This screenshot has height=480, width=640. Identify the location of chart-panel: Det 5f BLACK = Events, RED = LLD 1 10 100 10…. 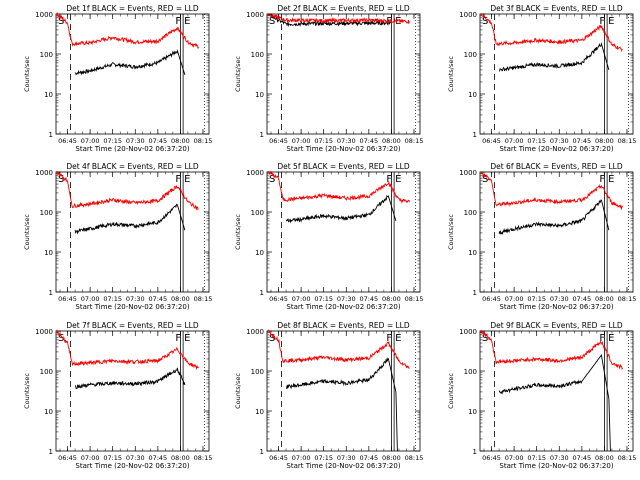
(328, 236).